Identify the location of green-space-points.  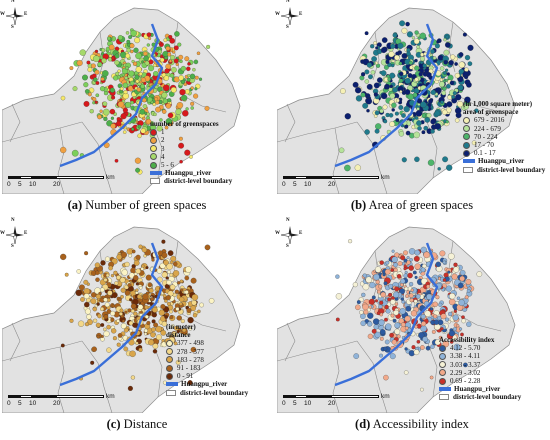
(137, 315).